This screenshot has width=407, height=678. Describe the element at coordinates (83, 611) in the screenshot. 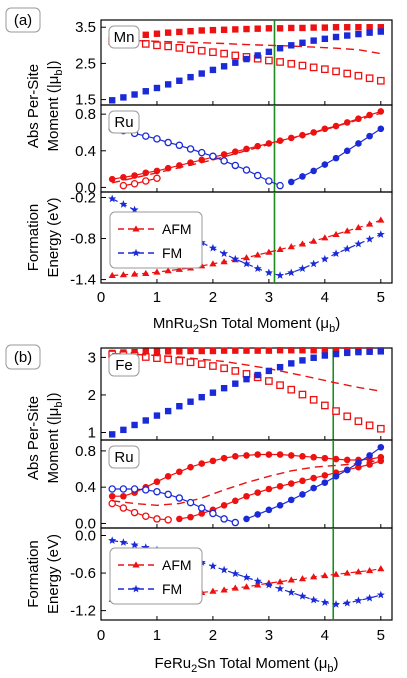

I see `y-tick-label: -1.2` at that location.